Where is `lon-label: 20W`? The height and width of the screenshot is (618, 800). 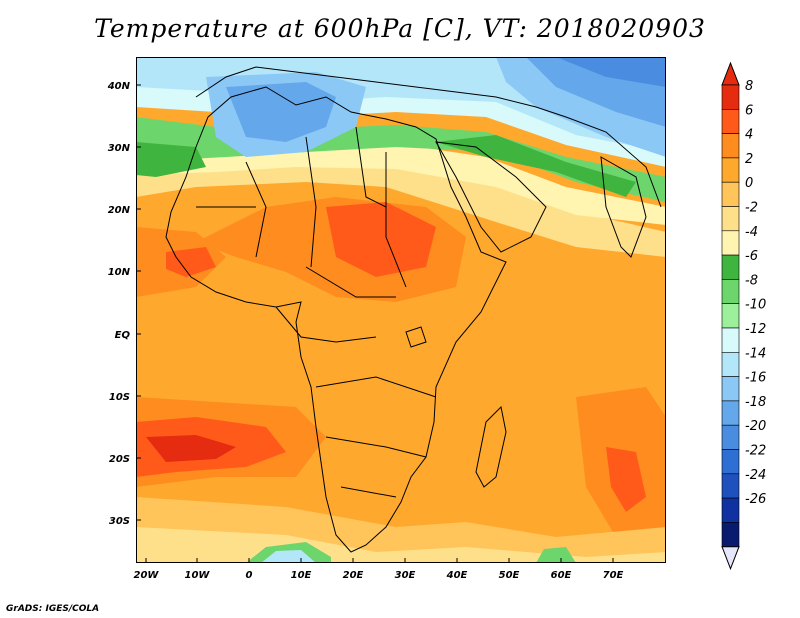
lon-label: 20W is located at coordinates (147, 575).